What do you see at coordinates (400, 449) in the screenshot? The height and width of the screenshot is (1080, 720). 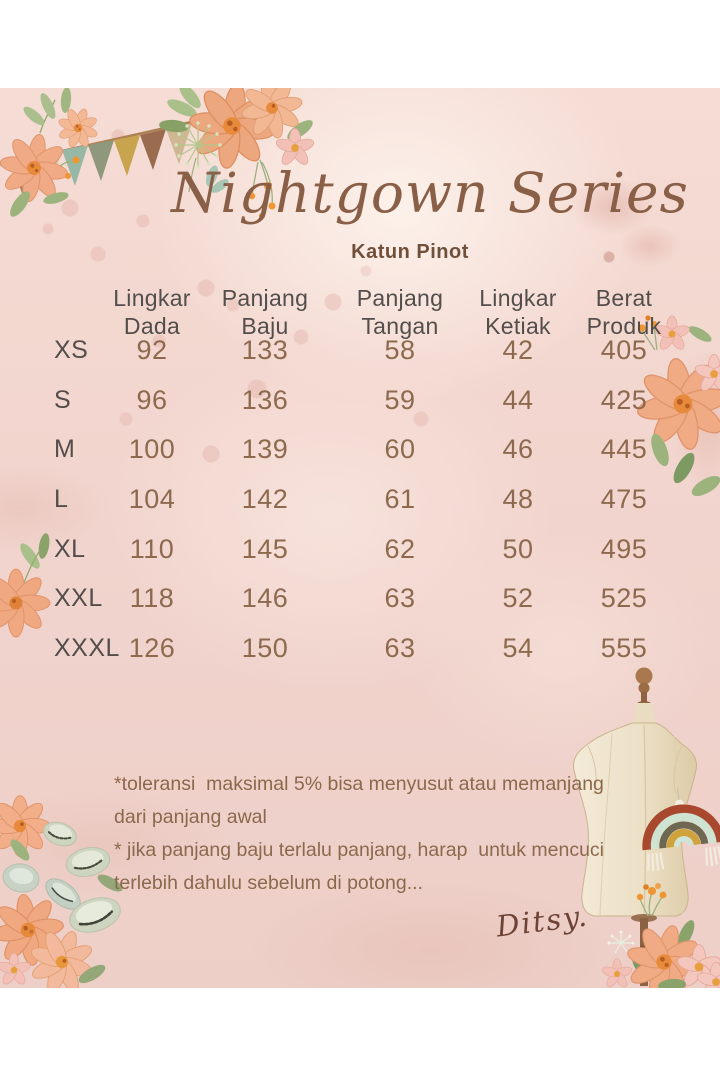 I see `table-cell: 60` at bounding box center [400, 449].